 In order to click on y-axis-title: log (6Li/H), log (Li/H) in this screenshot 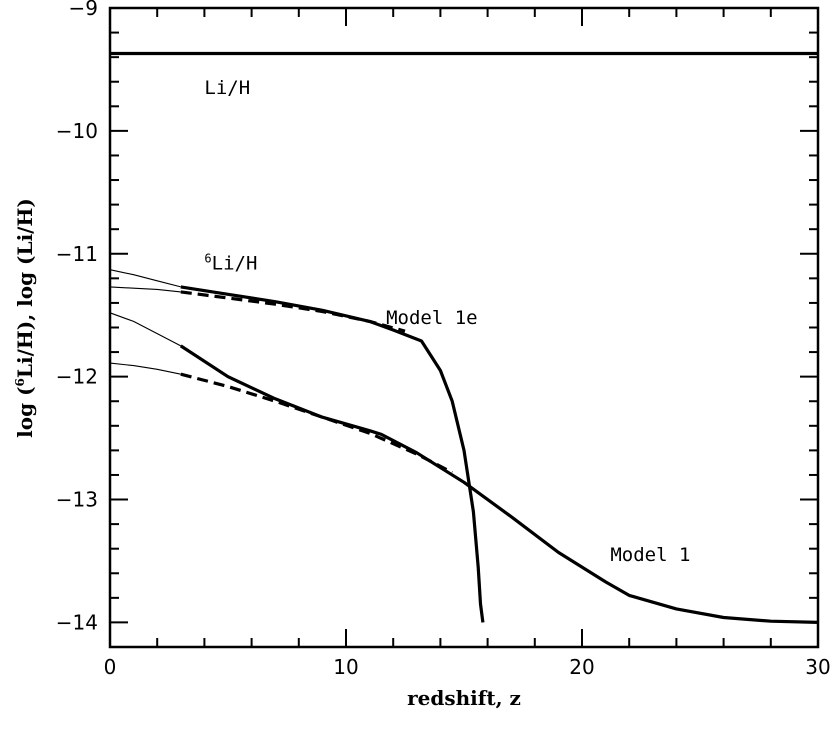, I will do `click(25, 318)`.